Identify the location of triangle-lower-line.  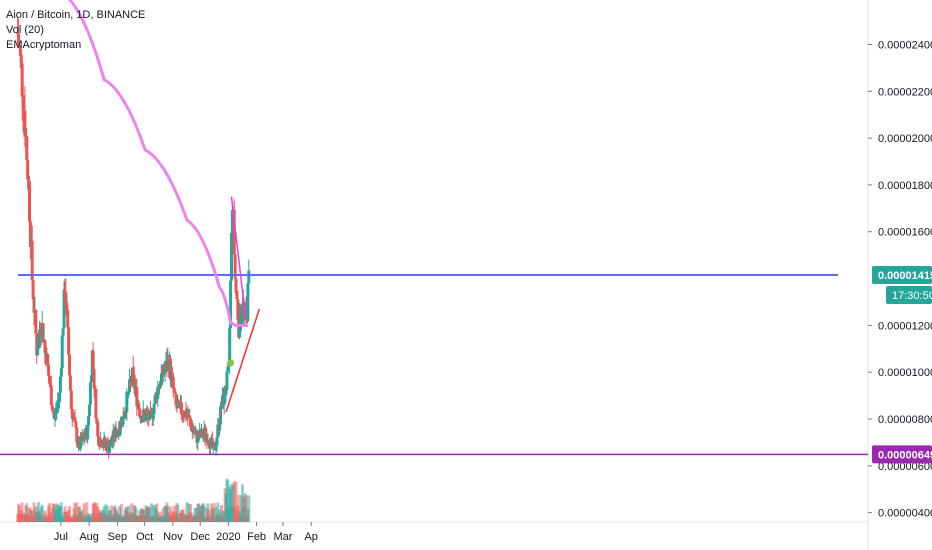
(243, 360).